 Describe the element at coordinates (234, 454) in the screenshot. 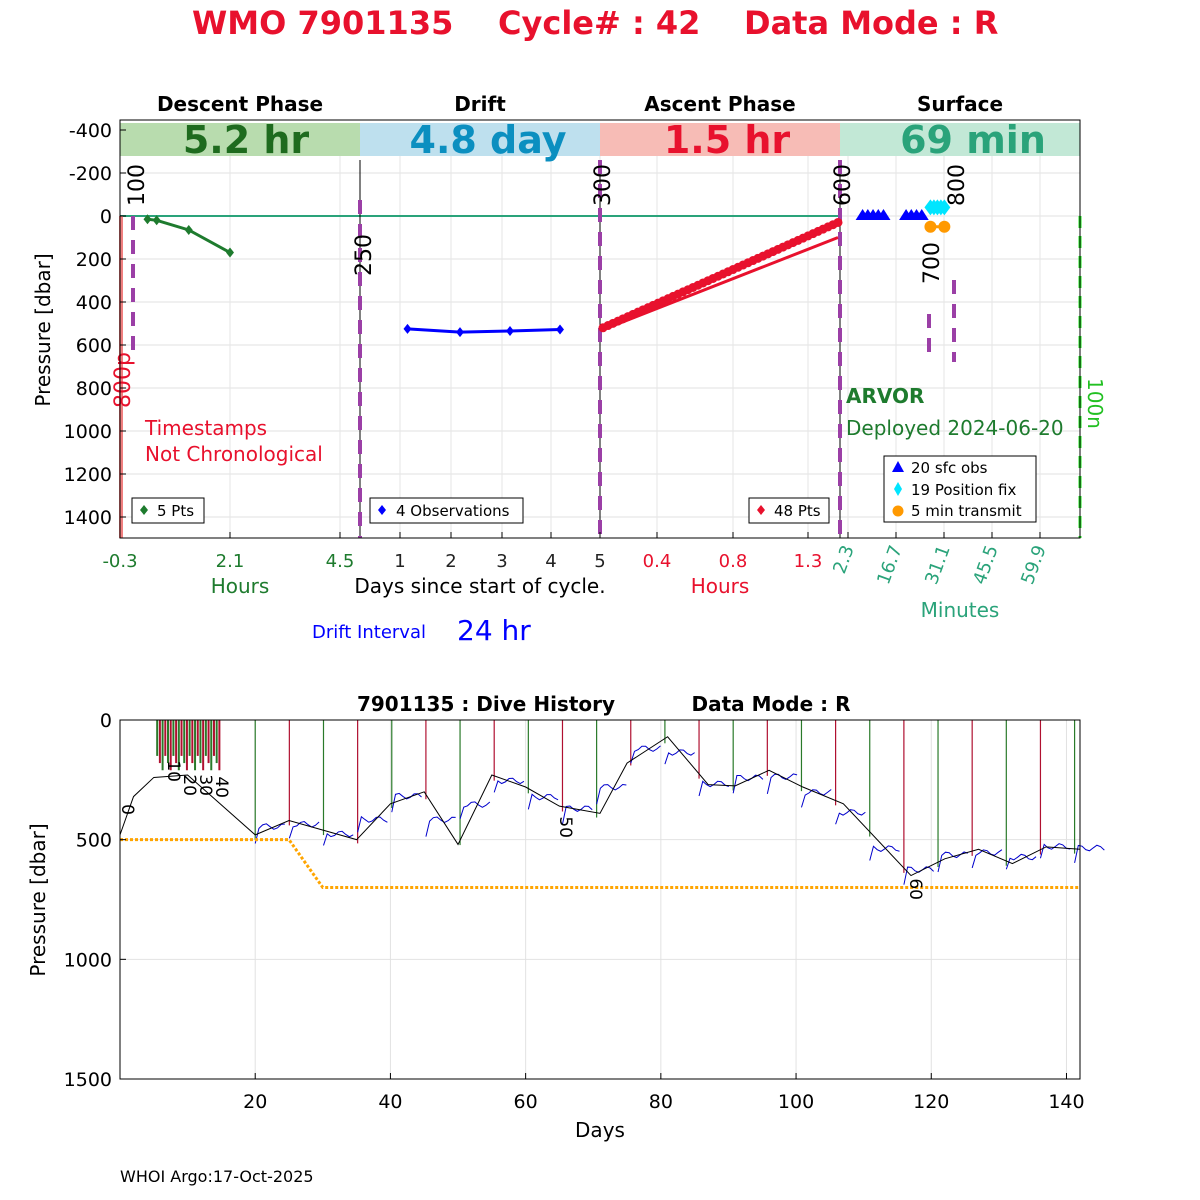

I see `warning-line-2: Not Chronological` at that location.